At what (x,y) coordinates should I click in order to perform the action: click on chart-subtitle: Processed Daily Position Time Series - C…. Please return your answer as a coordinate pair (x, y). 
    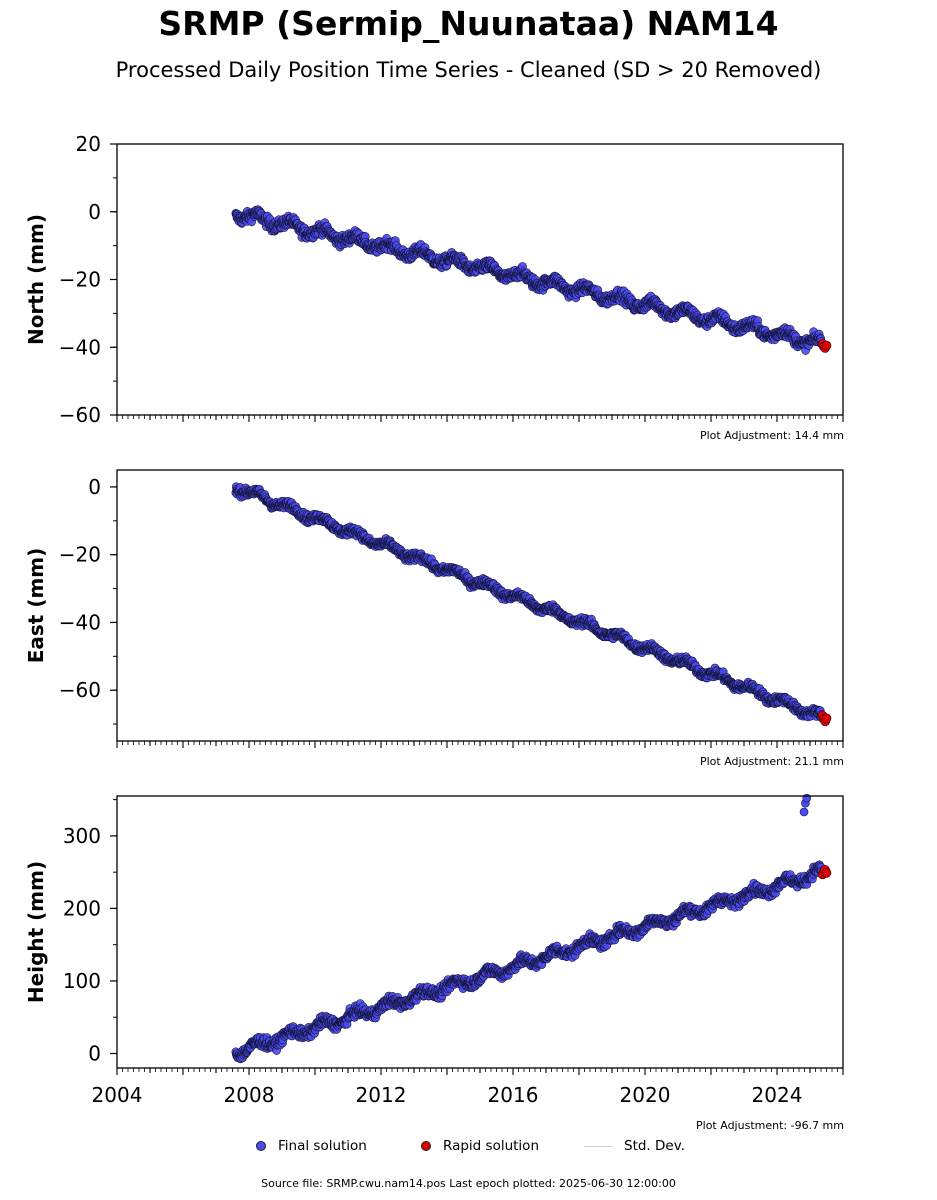
    Looking at the image, I should click on (468, 70).